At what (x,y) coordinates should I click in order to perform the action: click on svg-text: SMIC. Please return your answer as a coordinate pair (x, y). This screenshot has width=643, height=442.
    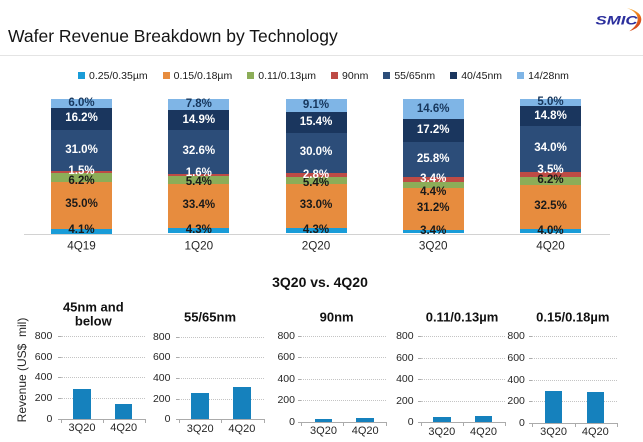
    Looking at the image, I should click on (617, 22).